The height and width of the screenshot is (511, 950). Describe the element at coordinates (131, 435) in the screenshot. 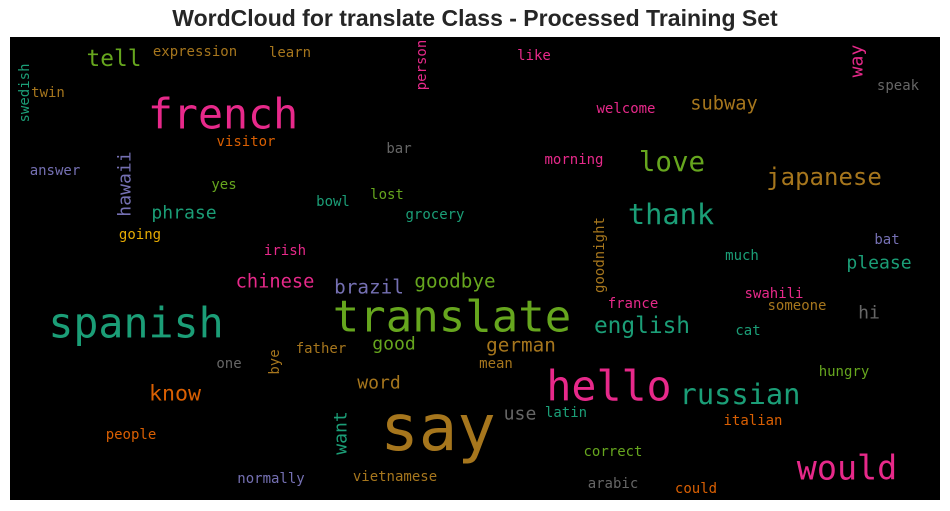

I see `word-people: people` at that location.